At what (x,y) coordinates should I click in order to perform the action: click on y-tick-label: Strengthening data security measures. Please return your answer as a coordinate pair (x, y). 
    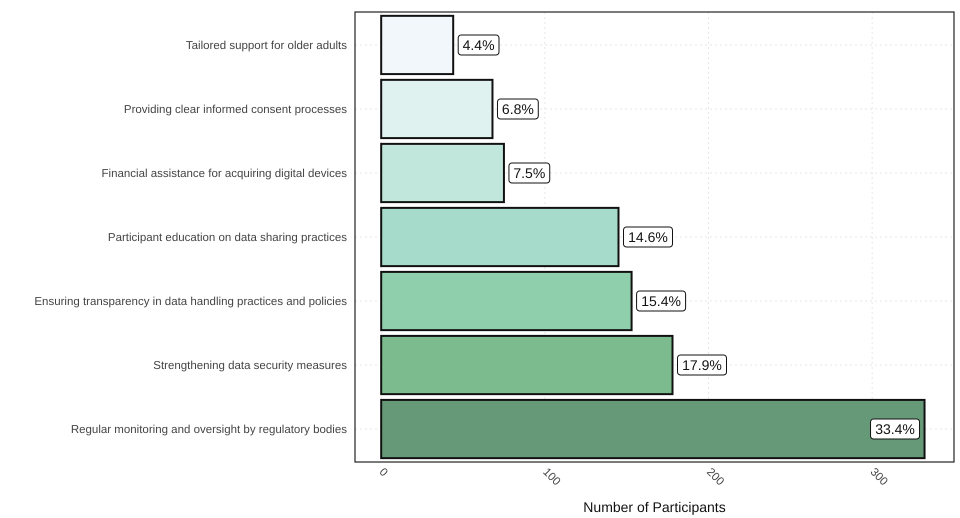
    Looking at the image, I should click on (250, 366).